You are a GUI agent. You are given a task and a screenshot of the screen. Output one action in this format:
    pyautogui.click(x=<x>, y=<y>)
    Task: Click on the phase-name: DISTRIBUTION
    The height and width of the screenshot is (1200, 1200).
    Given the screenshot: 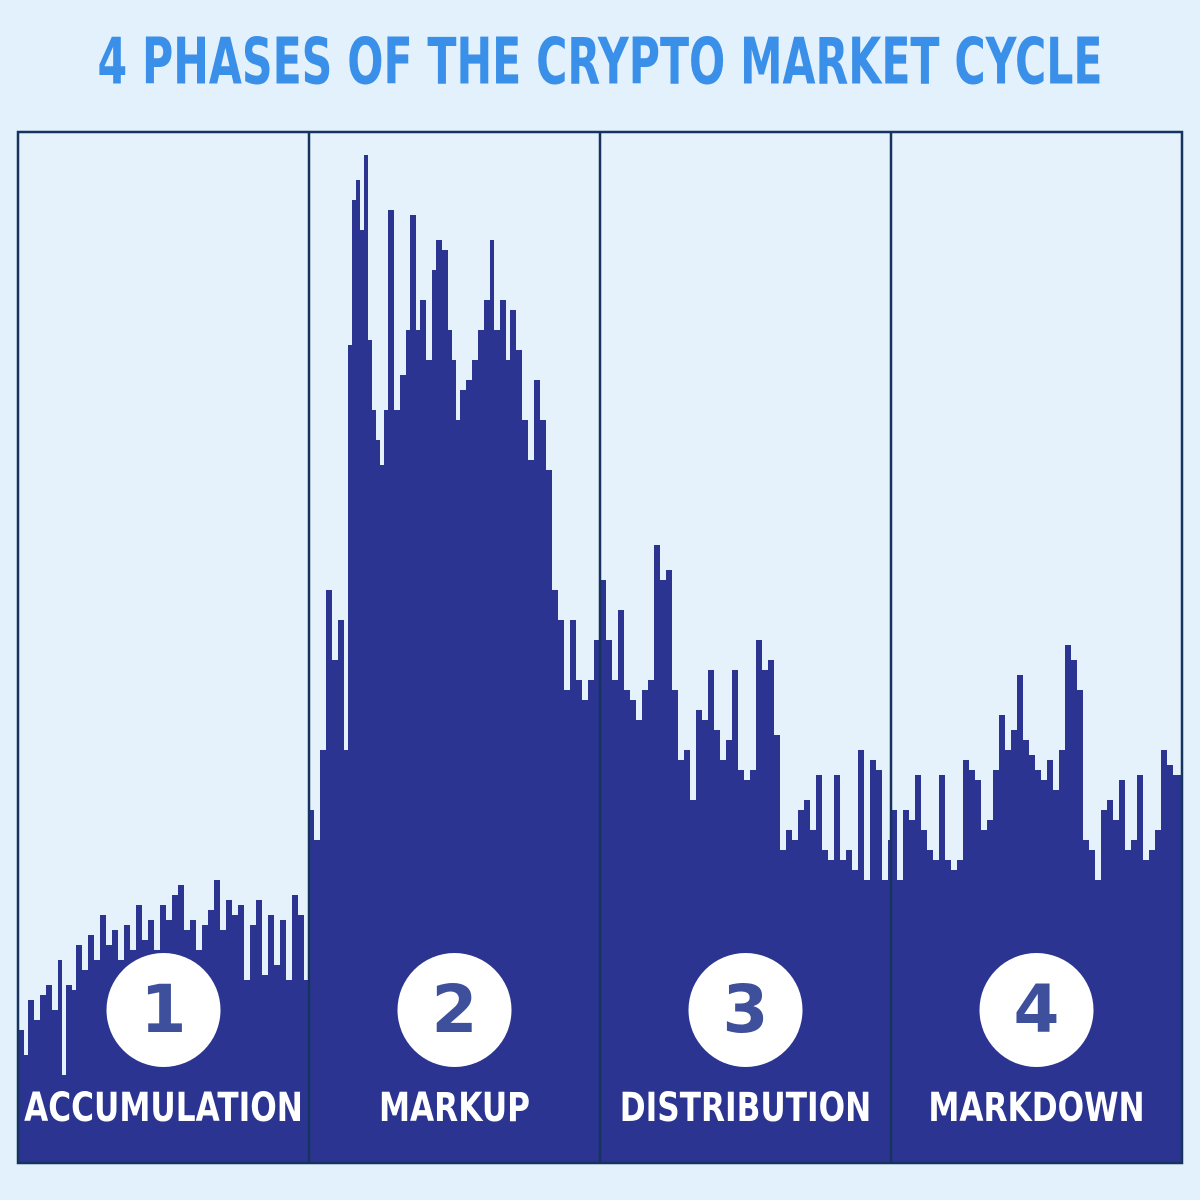 What is the action you would take?
    pyautogui.click(x=746, y=1108)
    